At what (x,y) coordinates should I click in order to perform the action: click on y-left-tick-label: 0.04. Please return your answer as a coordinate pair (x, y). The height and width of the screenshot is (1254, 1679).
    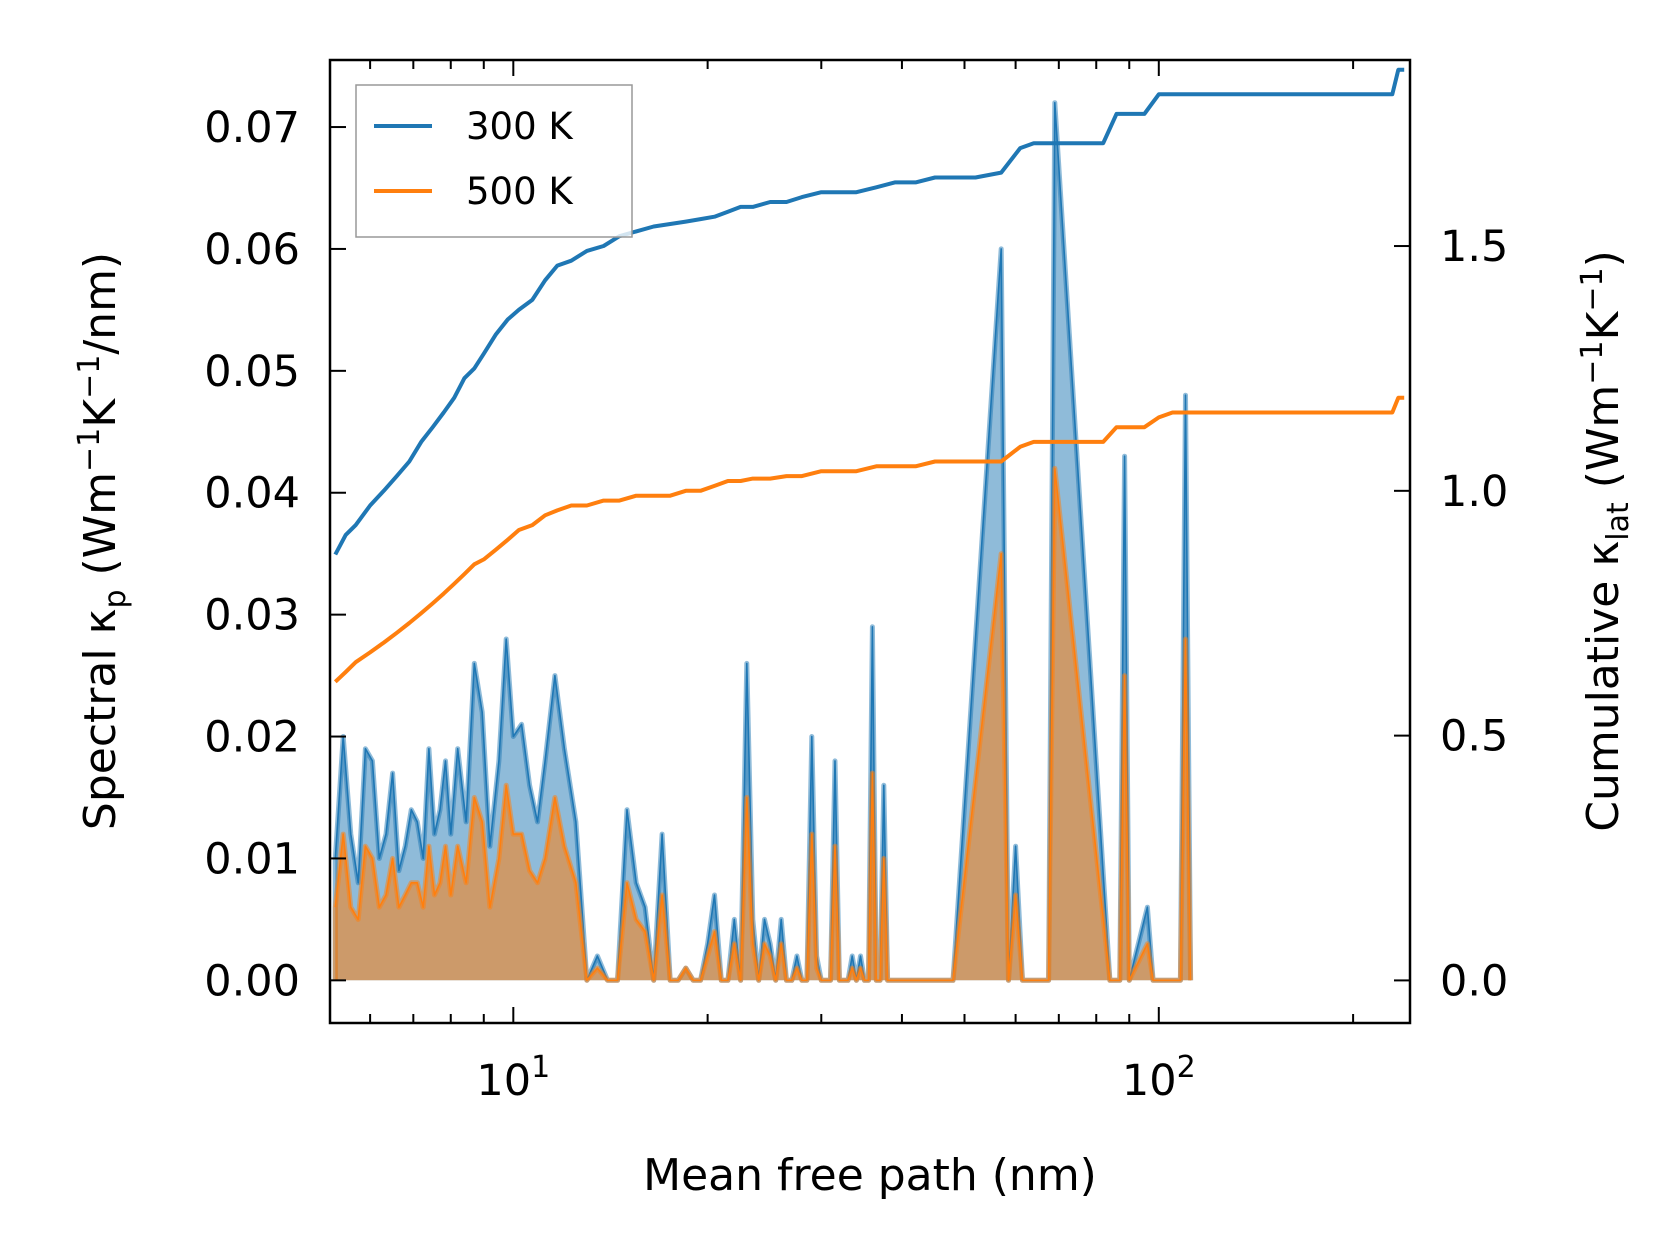
    Looking at the image, I should click on (252, 494).